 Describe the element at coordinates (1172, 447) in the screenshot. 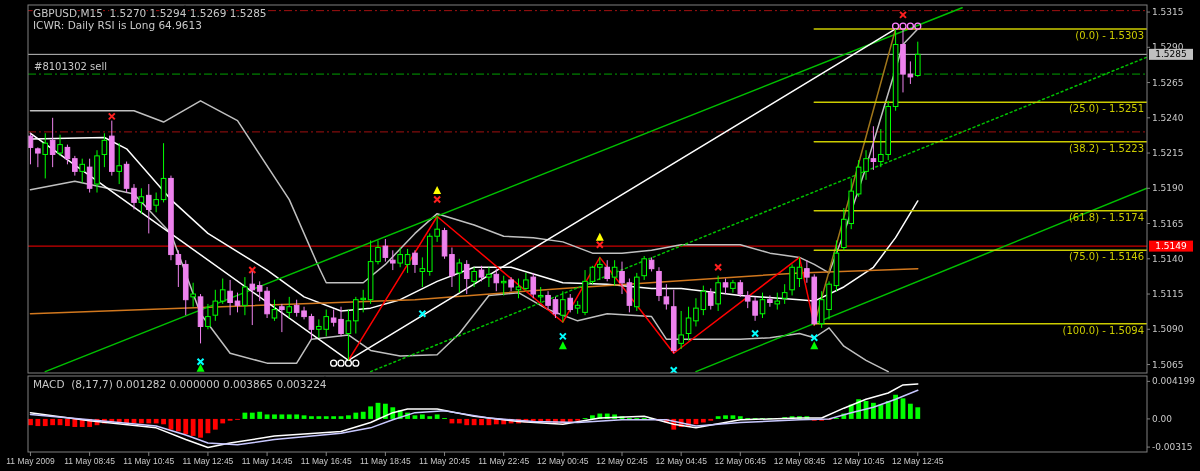

I see `y-tick-label: -0.00315` at that location.